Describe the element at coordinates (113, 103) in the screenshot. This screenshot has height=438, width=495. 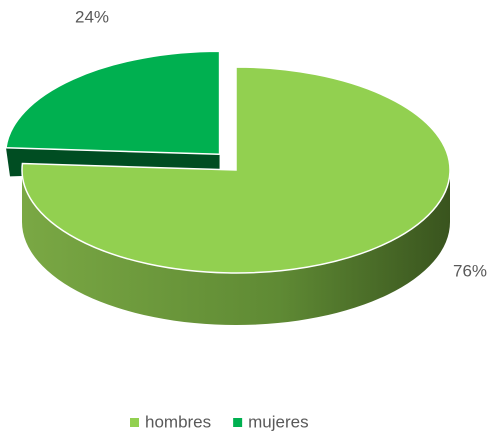
I see `slice` at that location.